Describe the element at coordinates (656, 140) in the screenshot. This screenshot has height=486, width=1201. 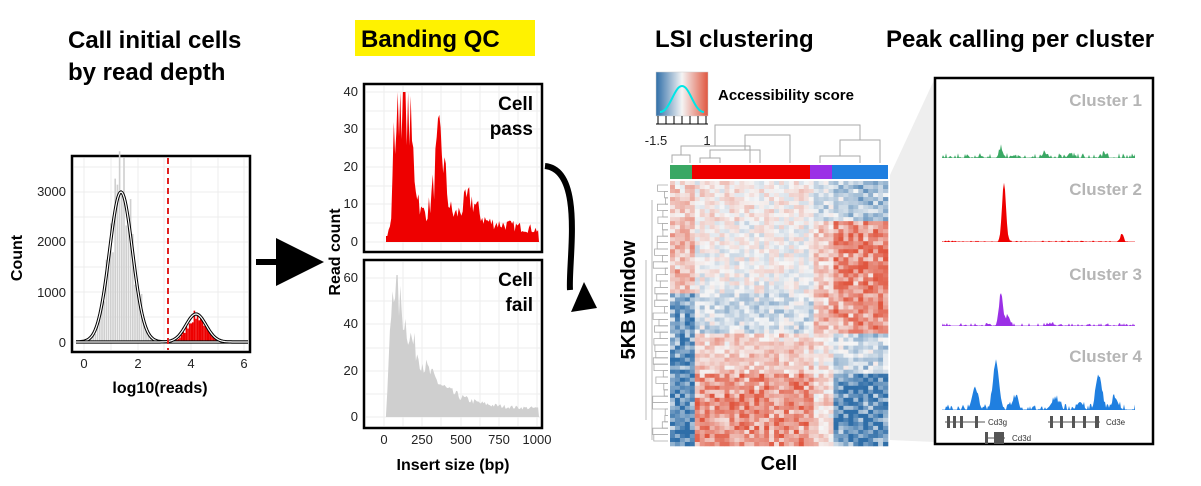
I see `legend-min: -1.5` at that location.